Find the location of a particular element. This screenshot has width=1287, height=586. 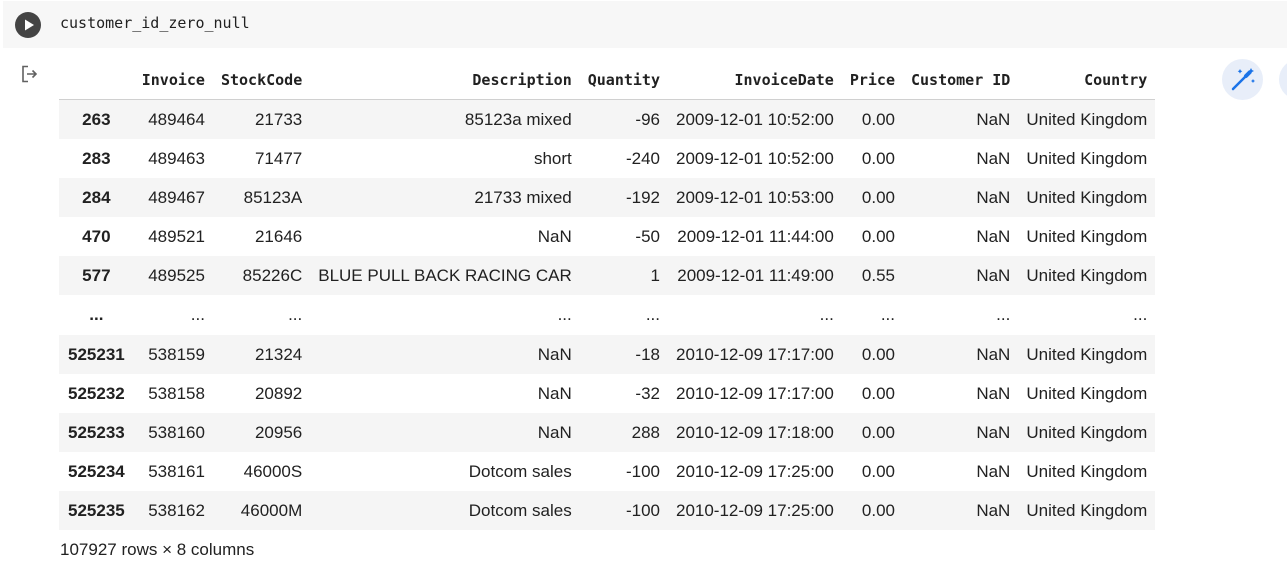

code-cell is located at coordinates (645, 24).